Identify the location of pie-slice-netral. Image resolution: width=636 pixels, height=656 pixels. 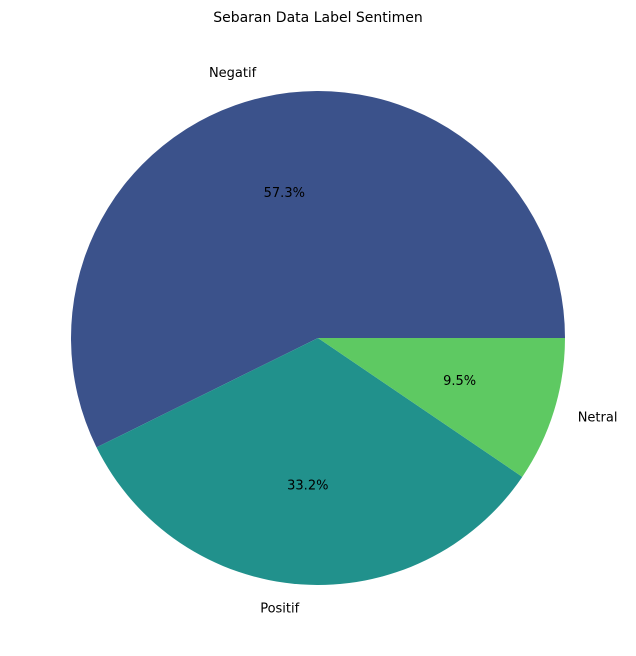
(441, 407).